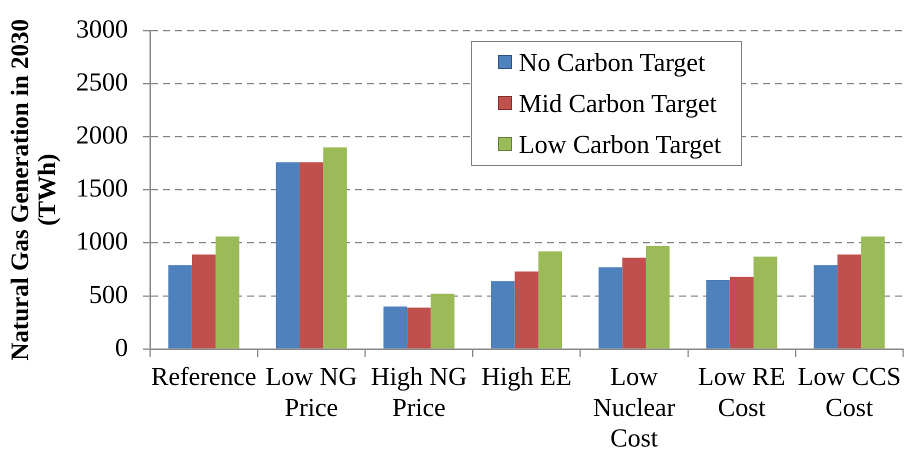 This screenshot has width=907, height=451. What do you see at coordinates (102, 188) in the screenshot?
I see `y-tick-label: 1500` at bounding box center [102, 188].